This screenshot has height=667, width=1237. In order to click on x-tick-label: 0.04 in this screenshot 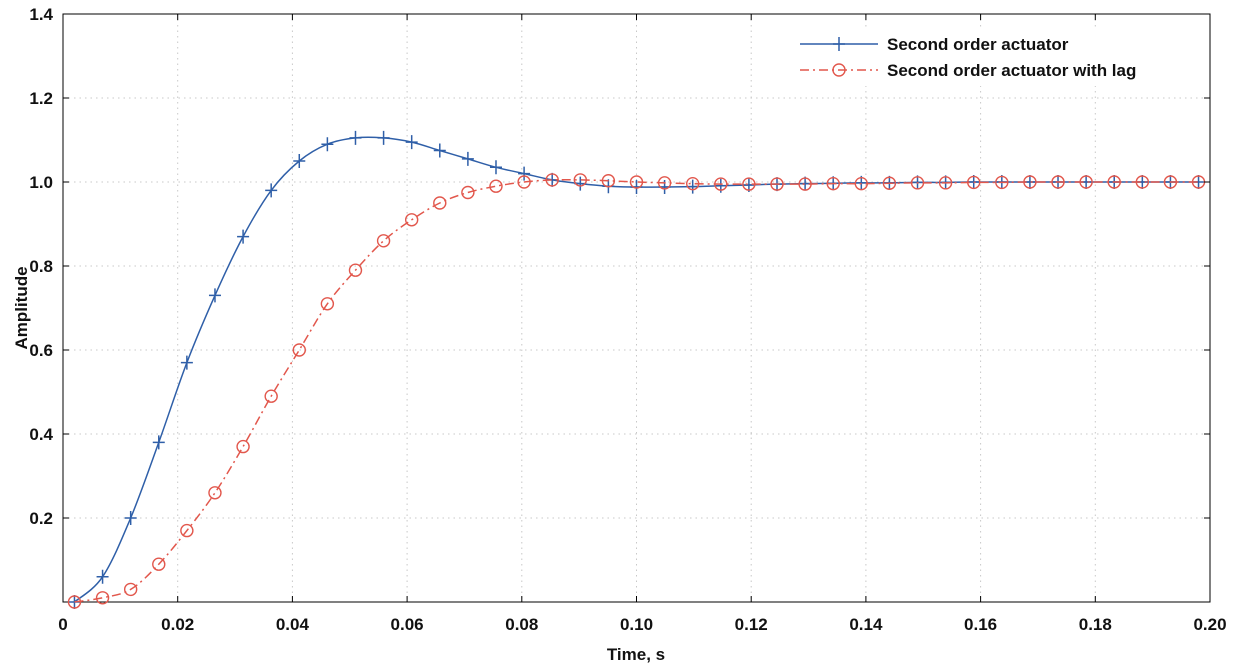, I will do `click(293, 624)`.